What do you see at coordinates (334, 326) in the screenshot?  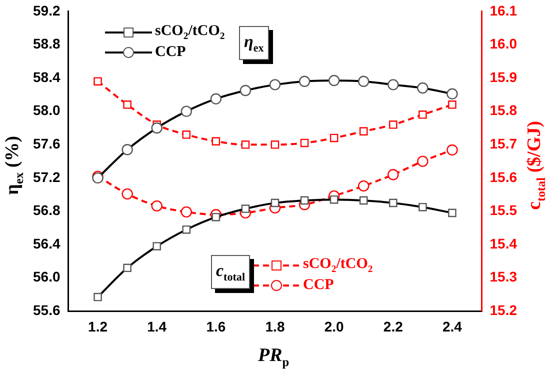 I see `x-tick-label: 2.0` at bounding box center [334, 326].